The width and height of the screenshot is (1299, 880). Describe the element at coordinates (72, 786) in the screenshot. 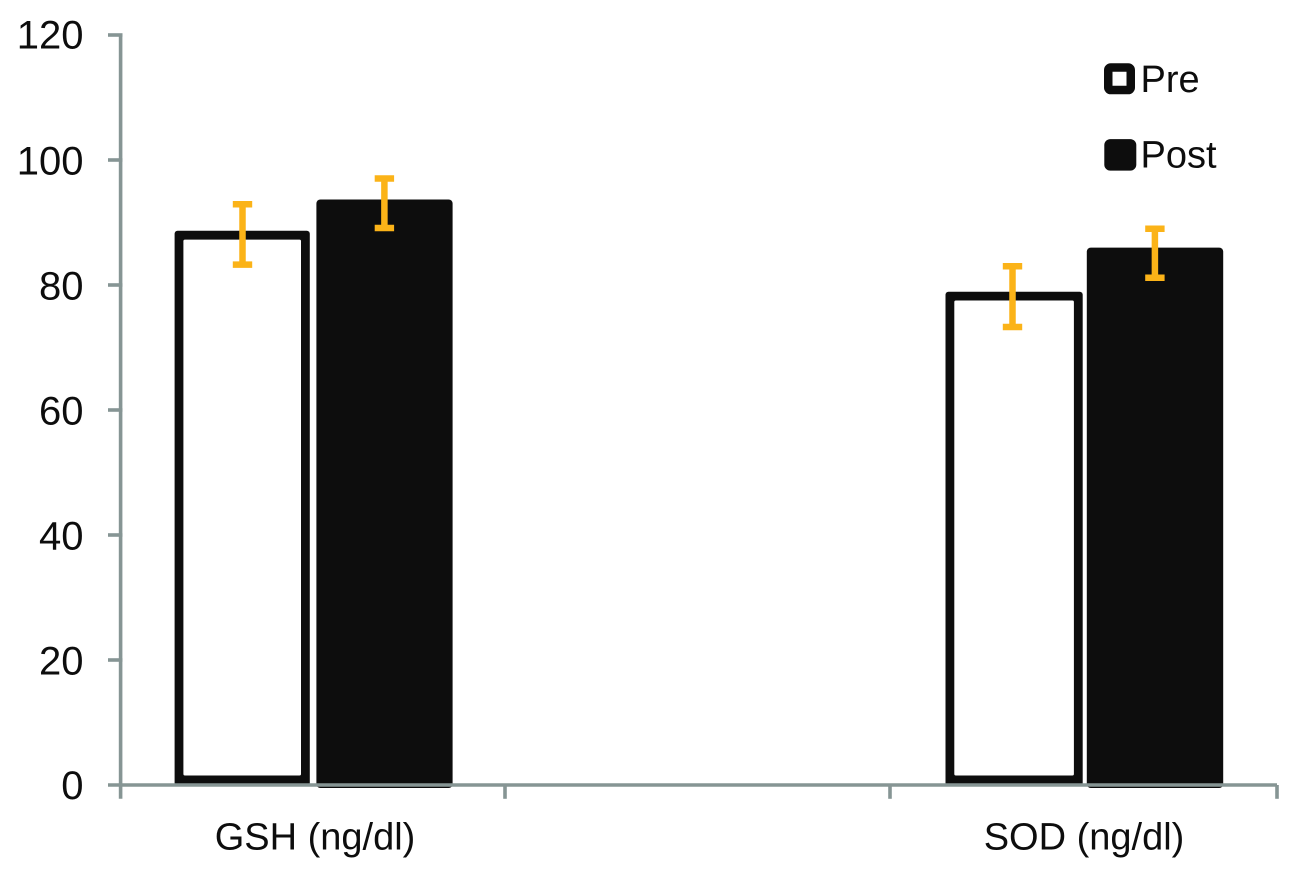

I see `svg-text: 0` at that location.